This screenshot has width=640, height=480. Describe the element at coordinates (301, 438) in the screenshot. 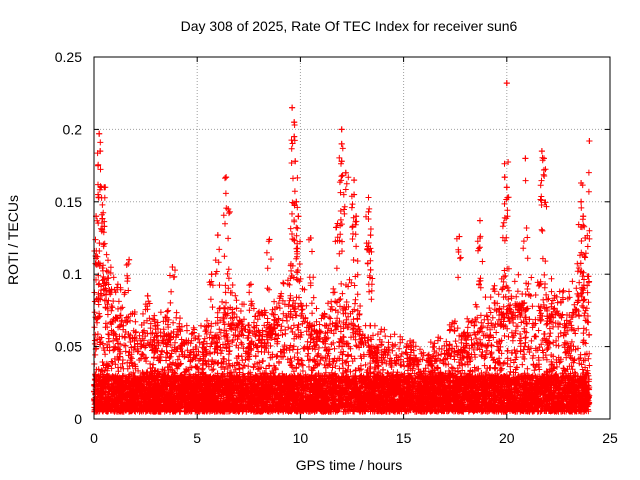

I see `x-tick-label: 10` at that location.